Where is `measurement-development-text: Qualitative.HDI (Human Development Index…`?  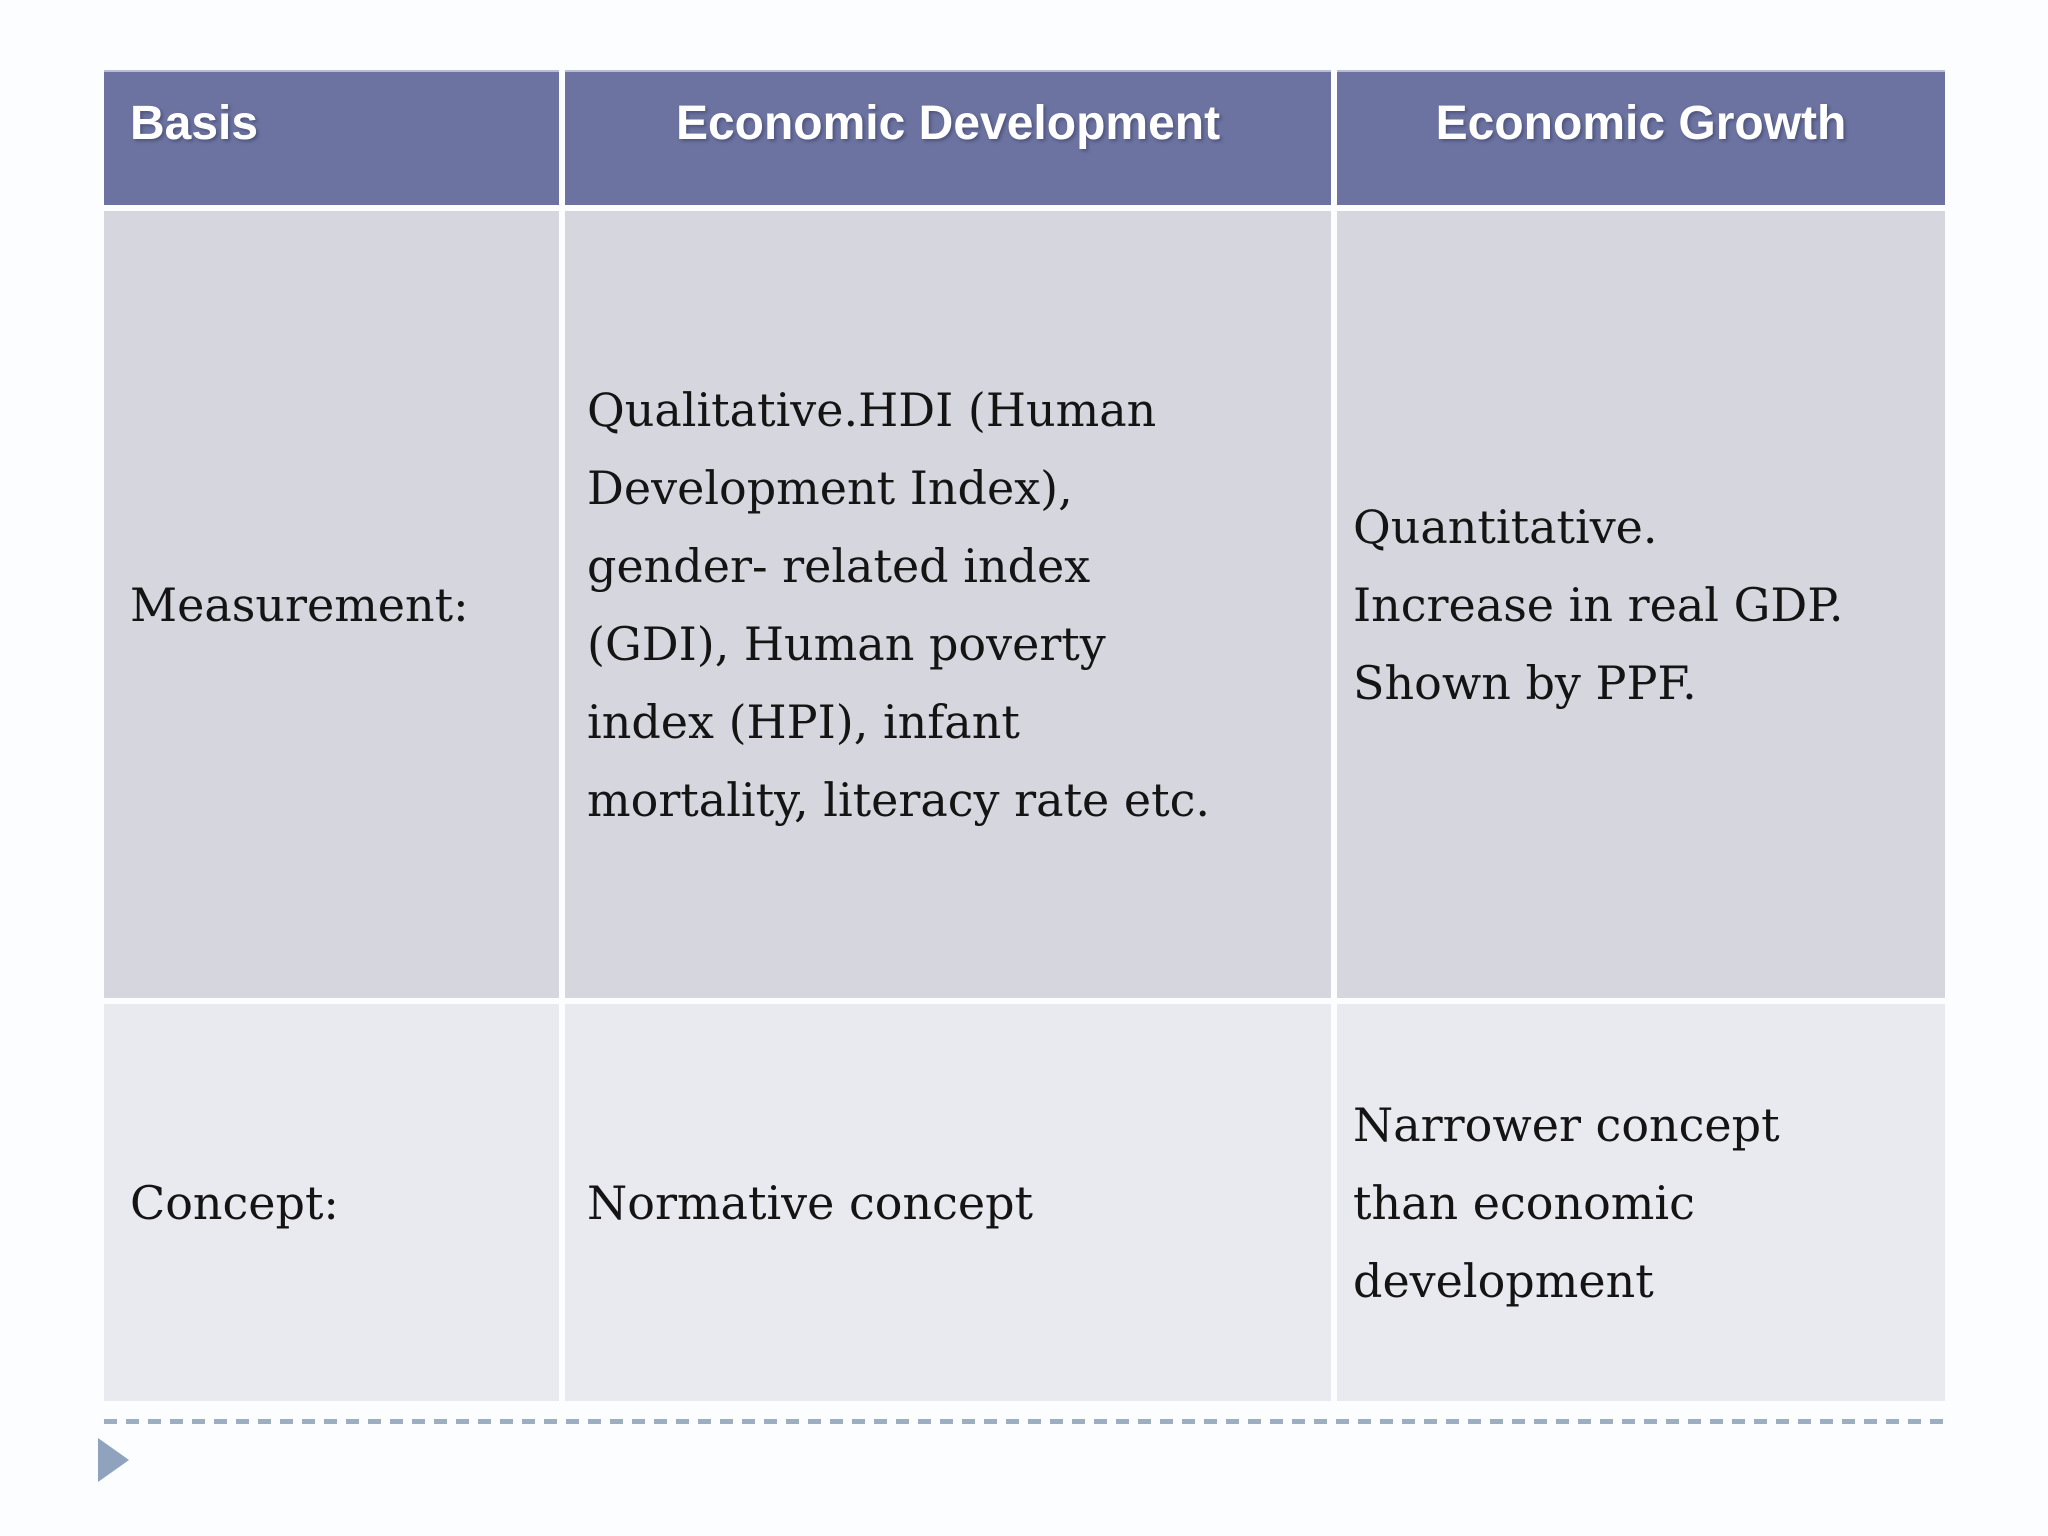
measurement-development-text: Qualitative.HDI (Human Development Index… is located at coordinates (898, 604).